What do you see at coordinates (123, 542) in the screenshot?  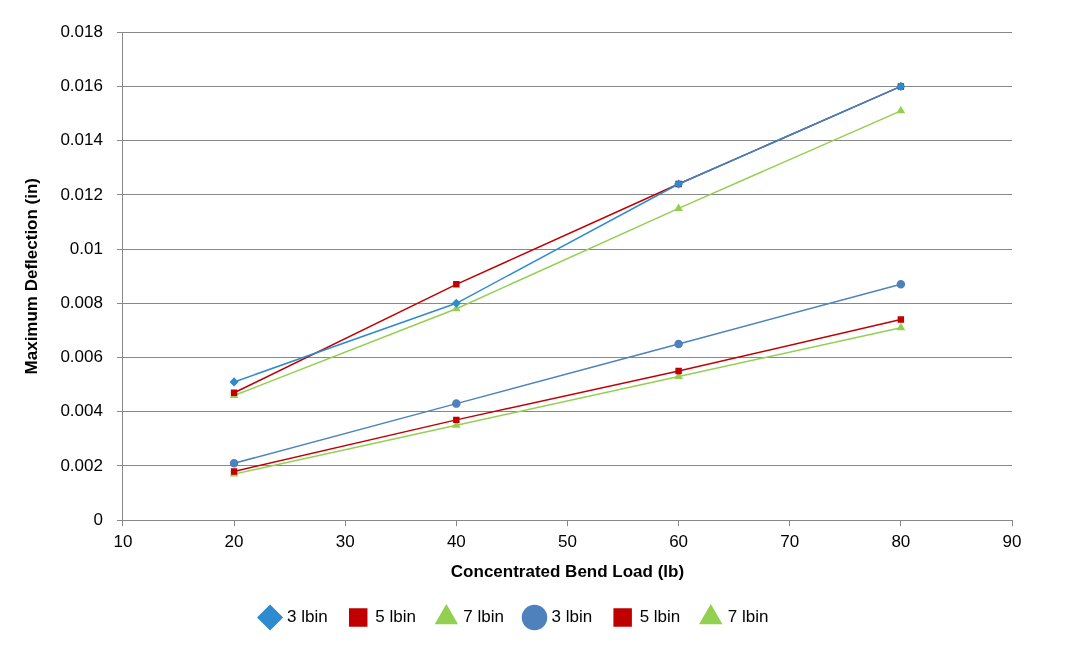 I see `x-tick-label: 10` at bounding box center [123, 542].